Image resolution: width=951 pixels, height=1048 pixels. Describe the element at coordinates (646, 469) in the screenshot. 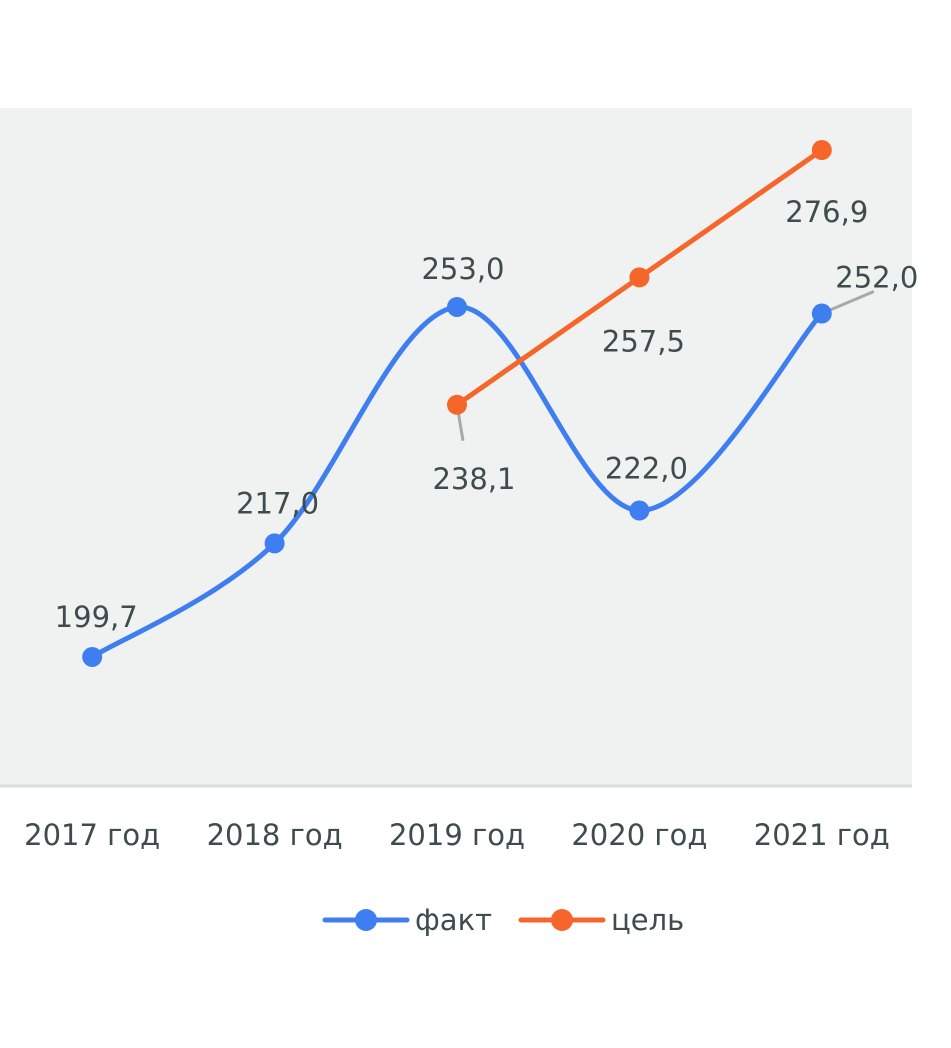

I see `data-label: 222,0` at that location.